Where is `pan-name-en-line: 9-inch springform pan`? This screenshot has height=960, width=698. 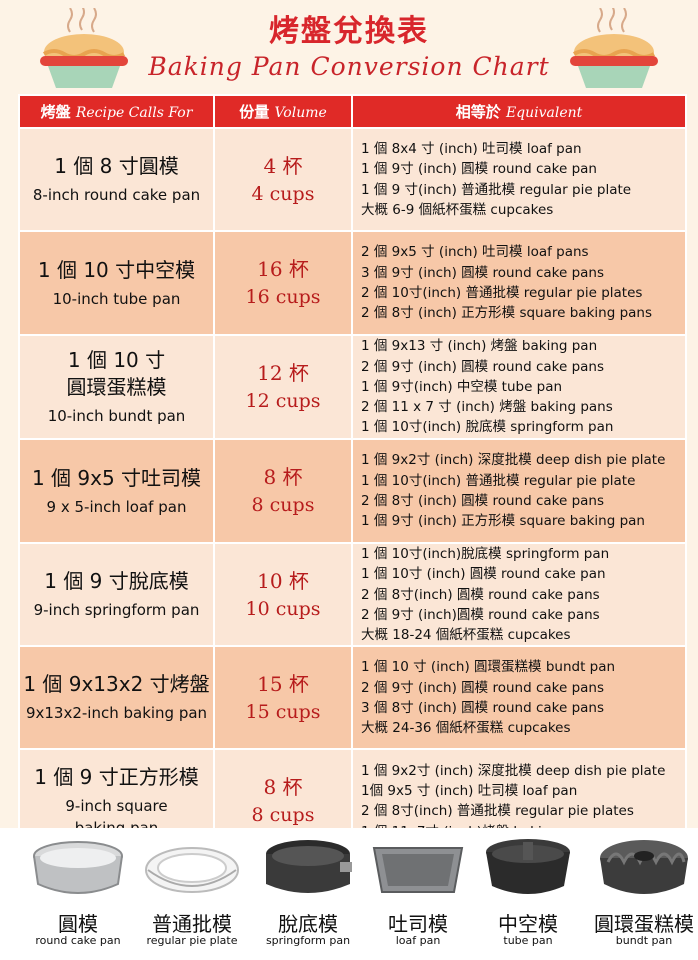
pan-name-en-line: 9-inch springform pan is located at coordinates (116, 610).